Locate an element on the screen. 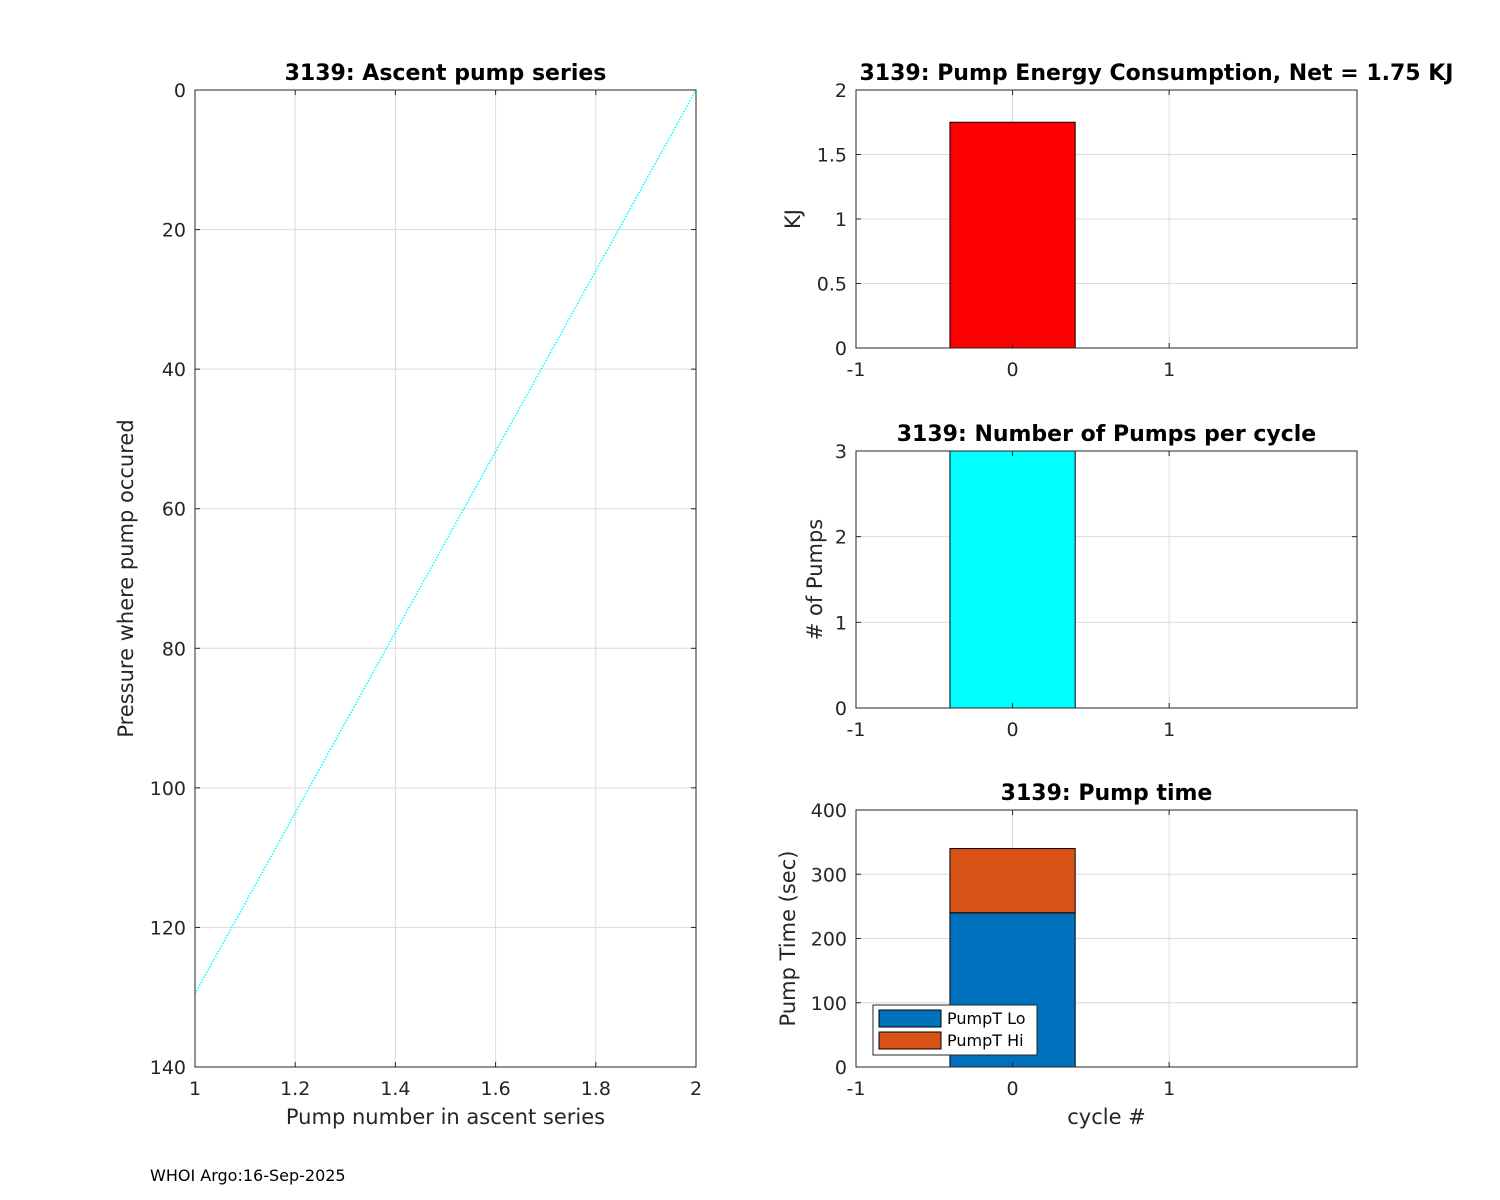 Image resolution: width=1500 pixels, height=1200 pixels. x-tick-label: 1.6 is located at coordinates (495, 1089).